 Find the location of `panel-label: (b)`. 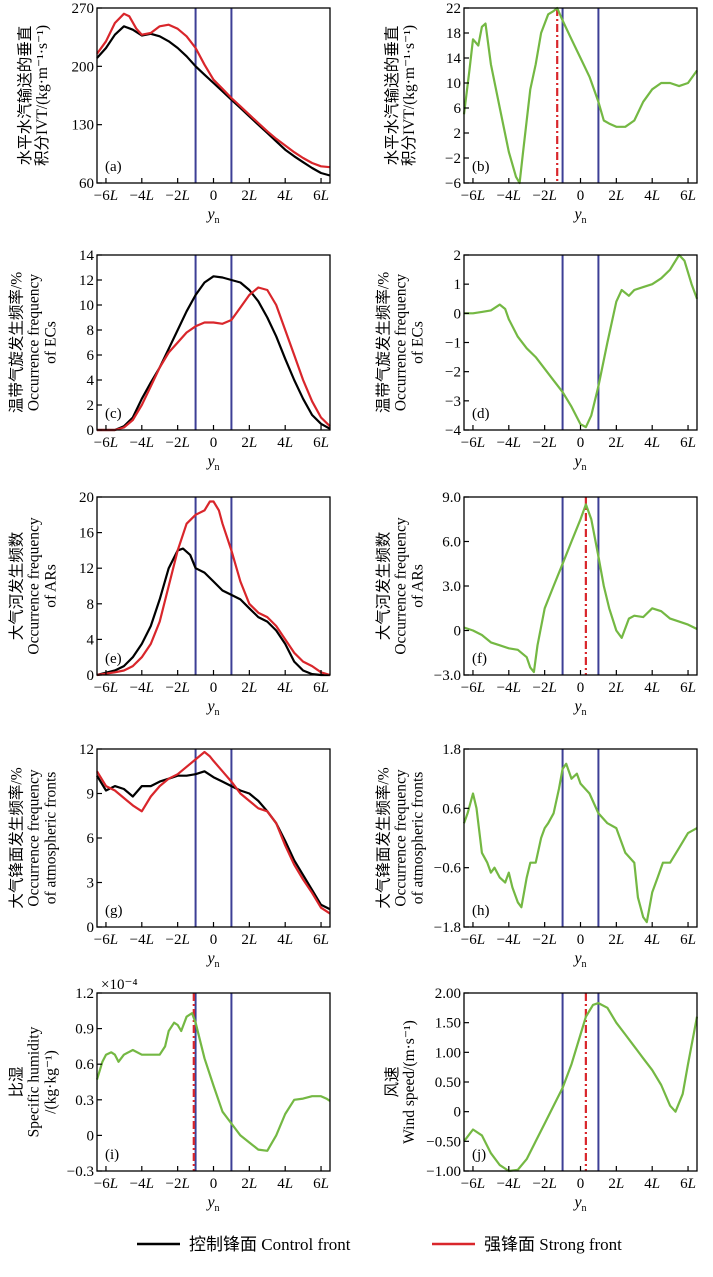

panel-label: (b) is located at coordinates (481, 167).